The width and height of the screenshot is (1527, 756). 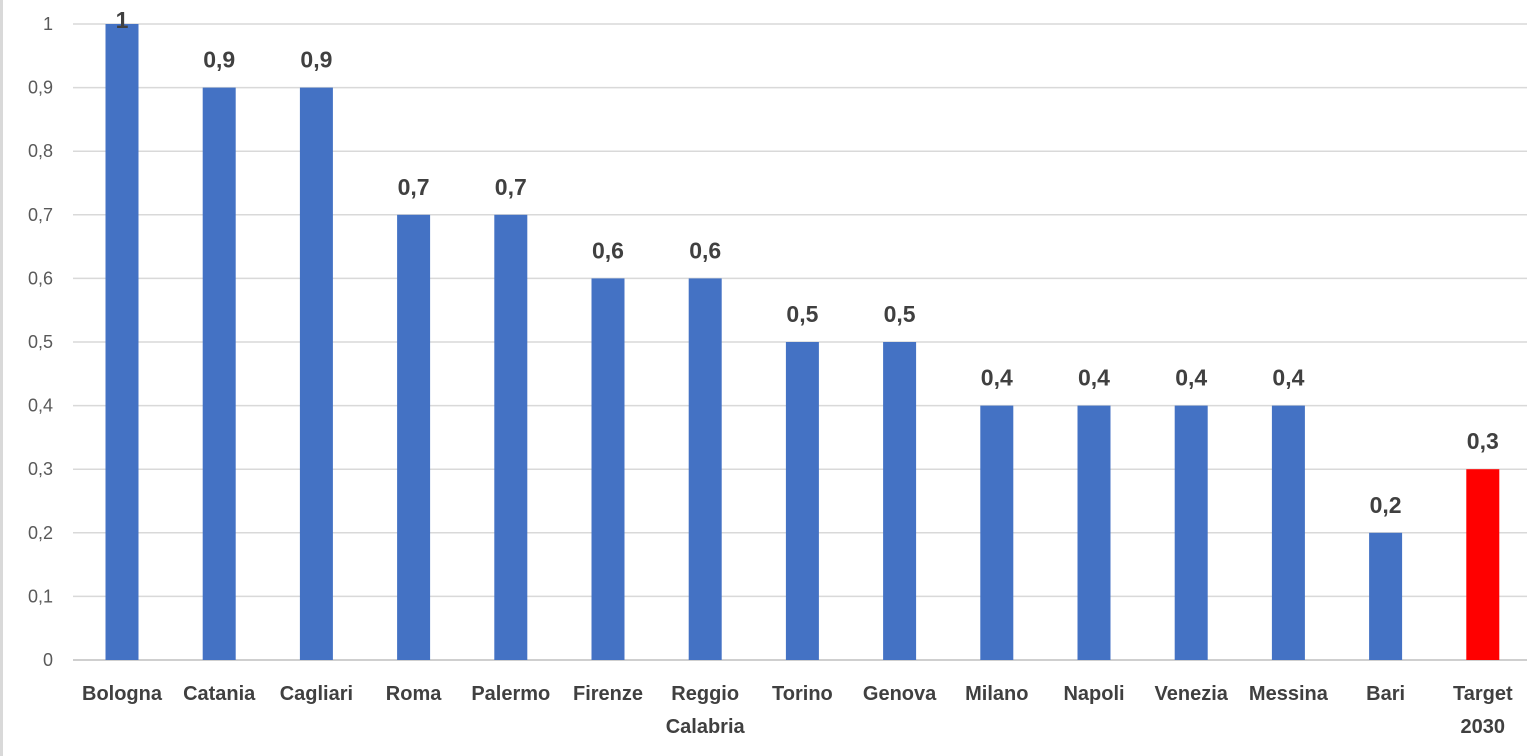 I want to click on y-tick-label: 0,2, so click(x=40, y=533).